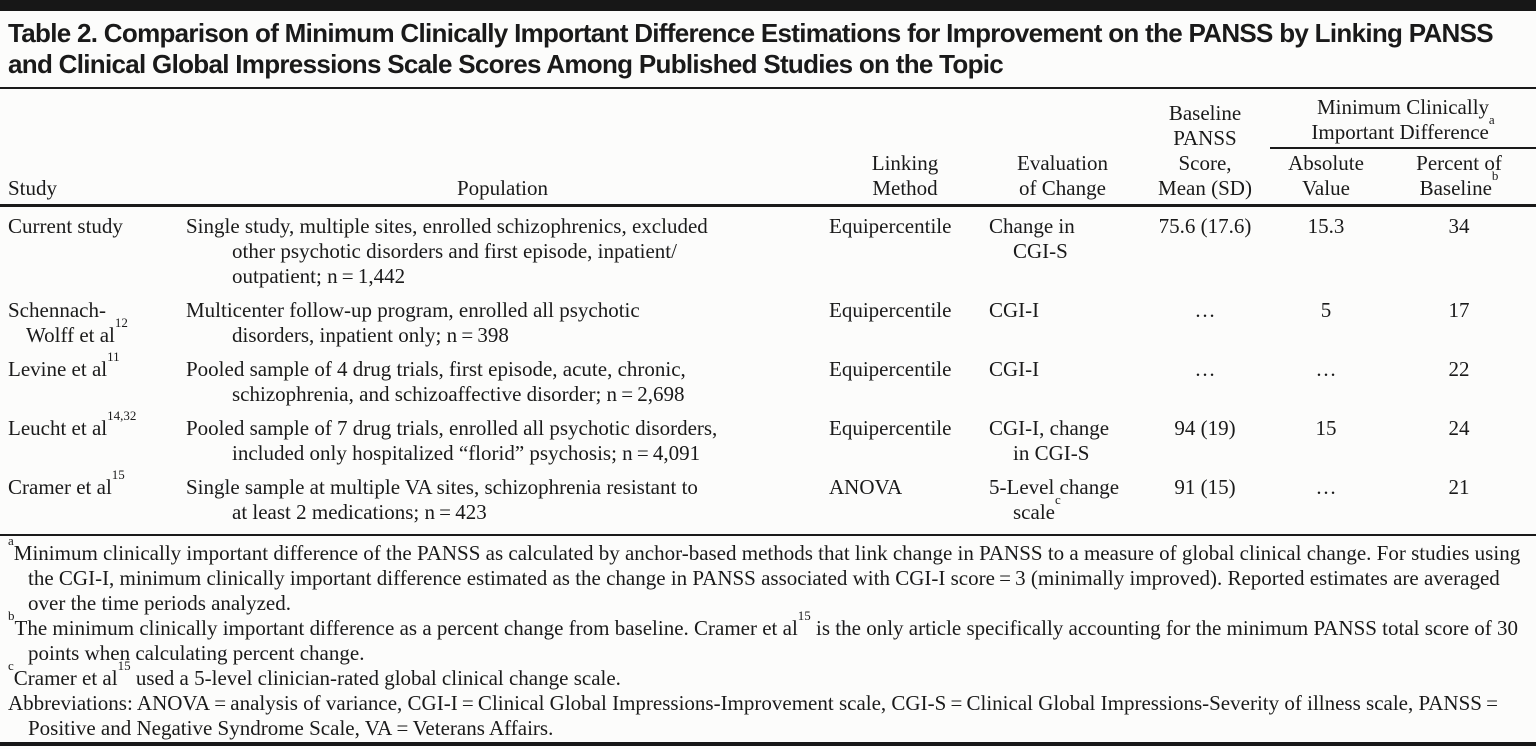 This screenshot has height=749, width=1536. I want to click on col-header-baseline-panss: Baseline PANSS Score, Mean (SD), so click(1205, 148).